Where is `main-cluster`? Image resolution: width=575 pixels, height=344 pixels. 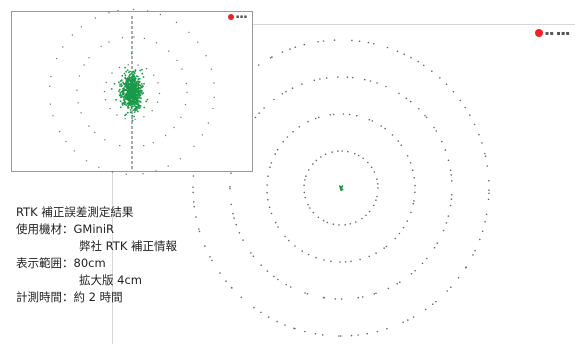 main-cluster is located at coordinates (341, 188).